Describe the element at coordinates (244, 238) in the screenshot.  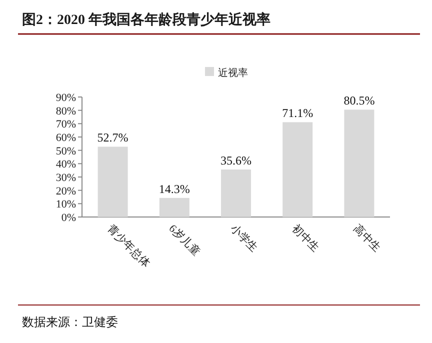
I see `x-tick-label: 小学生` at that location.